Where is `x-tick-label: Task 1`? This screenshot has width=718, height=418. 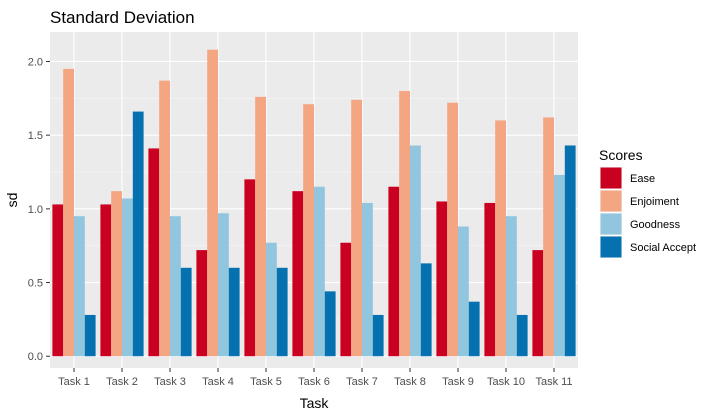 x-tick-label: Task 1 is located at coordinates (74, 382).